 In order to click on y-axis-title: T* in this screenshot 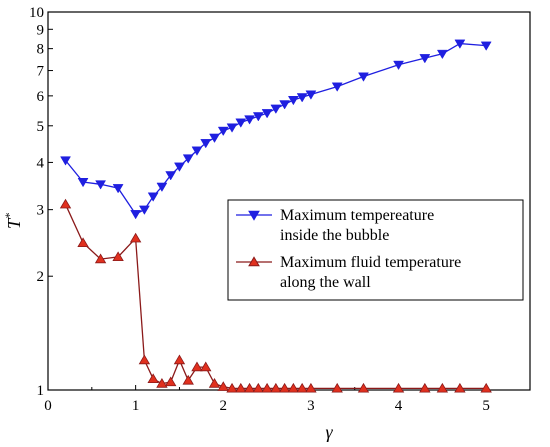, I will do `click(13, 221)`.